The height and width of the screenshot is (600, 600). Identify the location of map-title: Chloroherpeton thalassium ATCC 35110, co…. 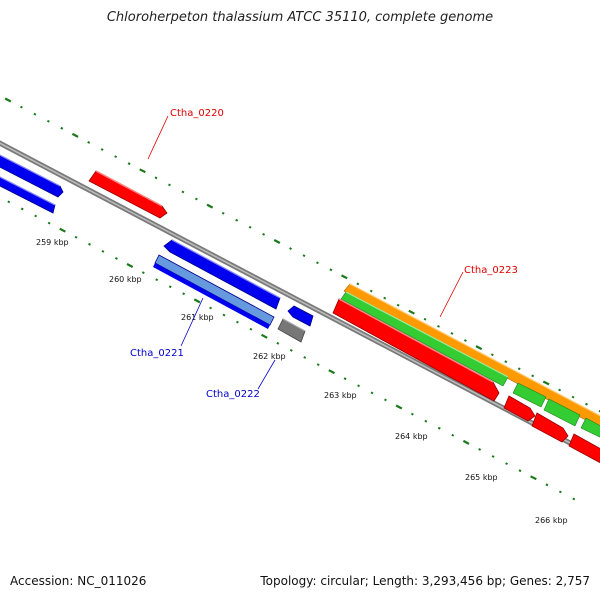
(300, 17).